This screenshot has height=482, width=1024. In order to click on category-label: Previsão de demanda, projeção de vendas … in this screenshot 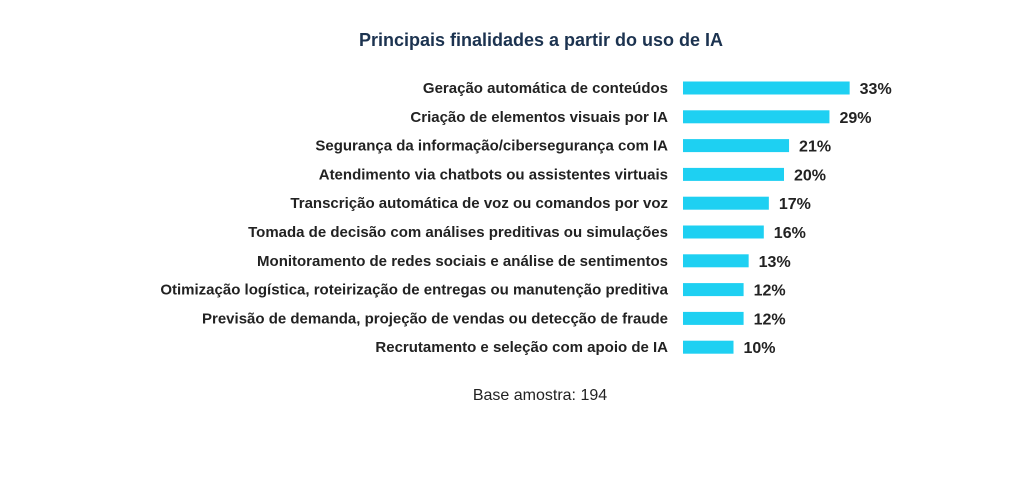, I will do `click(435, 318)`.